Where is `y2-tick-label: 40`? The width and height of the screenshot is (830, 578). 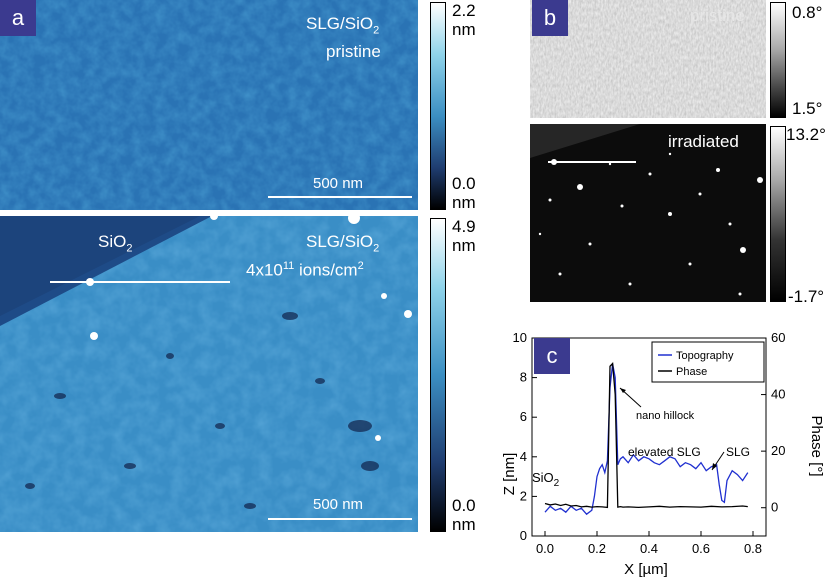 y2-tick-label: 40 is located at coordinates (778, 394).